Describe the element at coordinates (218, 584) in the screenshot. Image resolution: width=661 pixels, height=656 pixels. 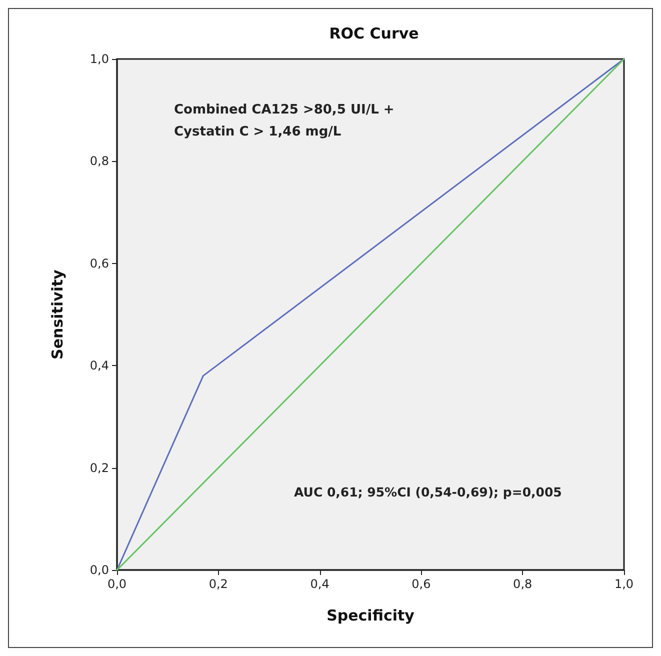
I see `x-tick-label: 0,2` at that location.